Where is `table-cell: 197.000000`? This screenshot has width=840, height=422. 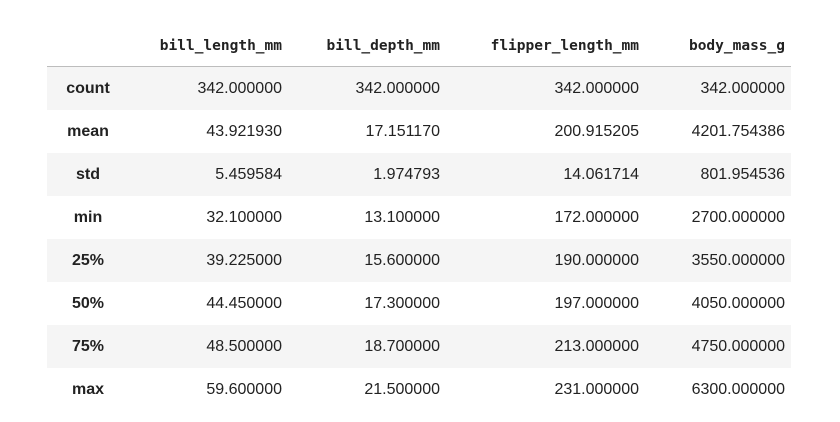
table-cell: 197.000000 is located at coordinates (596, 303).